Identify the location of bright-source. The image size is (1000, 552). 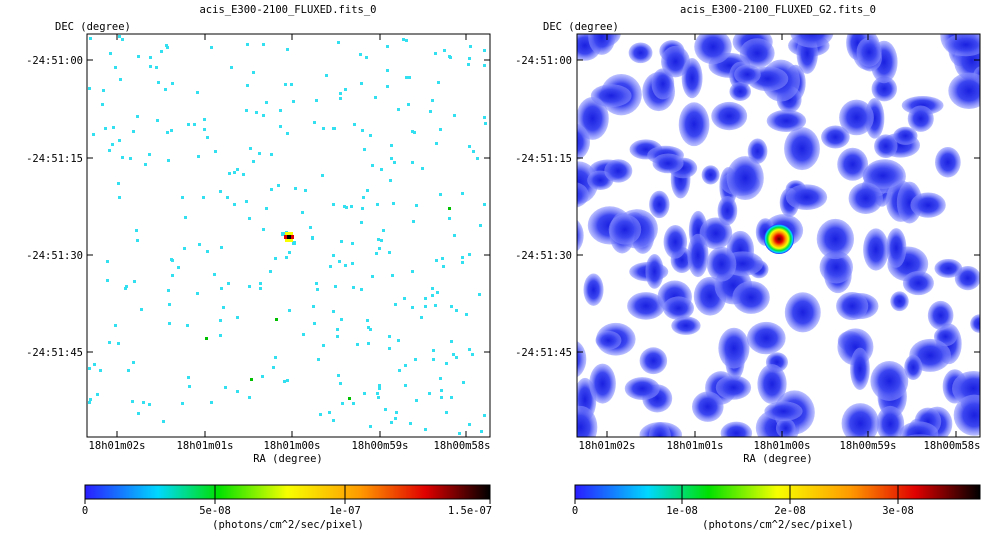
(328, 303).